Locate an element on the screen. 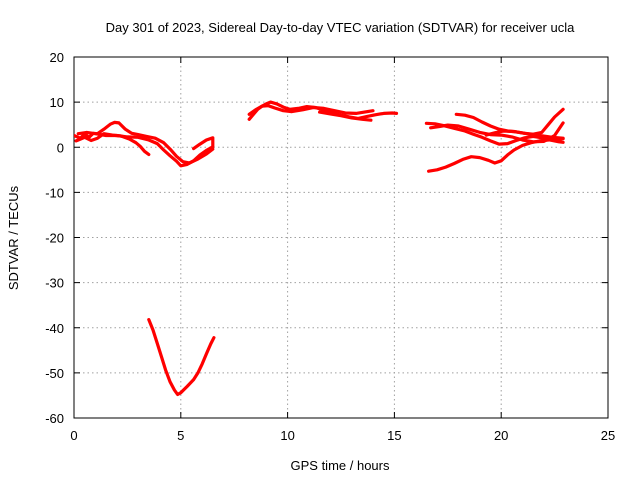 The width and height of the screenshot is (640, 480). series-track-h is located at coordinates (494, 133).